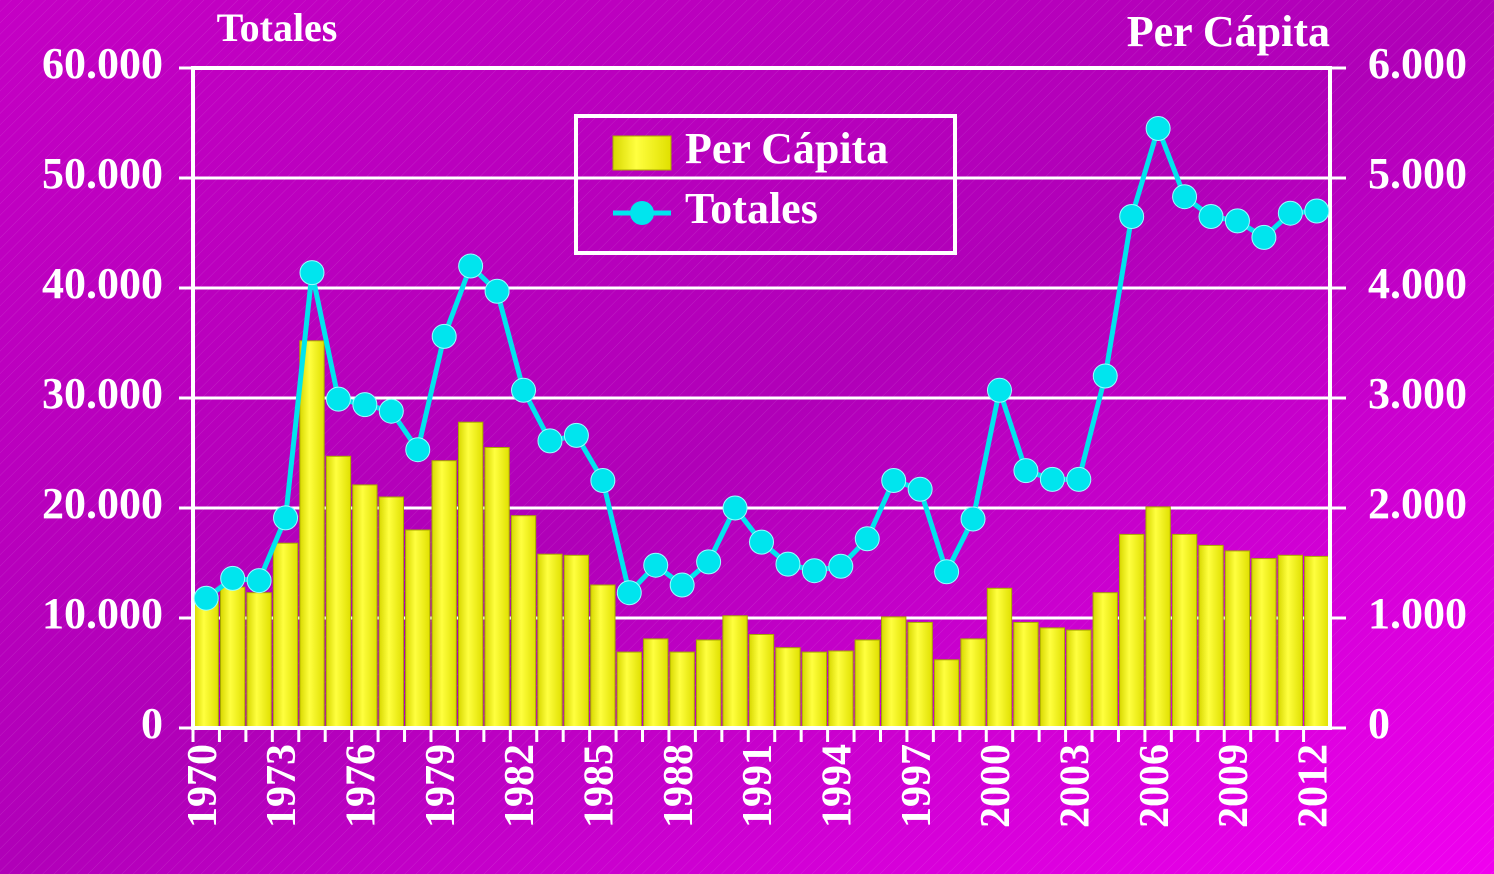 This screenshot has width=1494, height=874. I want to click on y2-tick-label: 2.000, so click(1417, 503).